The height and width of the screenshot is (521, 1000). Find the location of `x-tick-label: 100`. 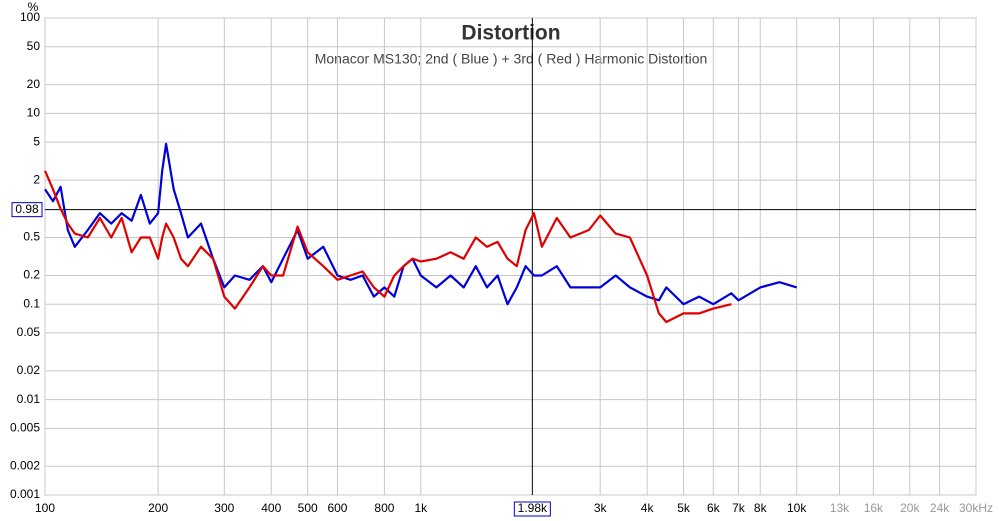

x-tick-label: 100 is located at coordinates (45, 508).